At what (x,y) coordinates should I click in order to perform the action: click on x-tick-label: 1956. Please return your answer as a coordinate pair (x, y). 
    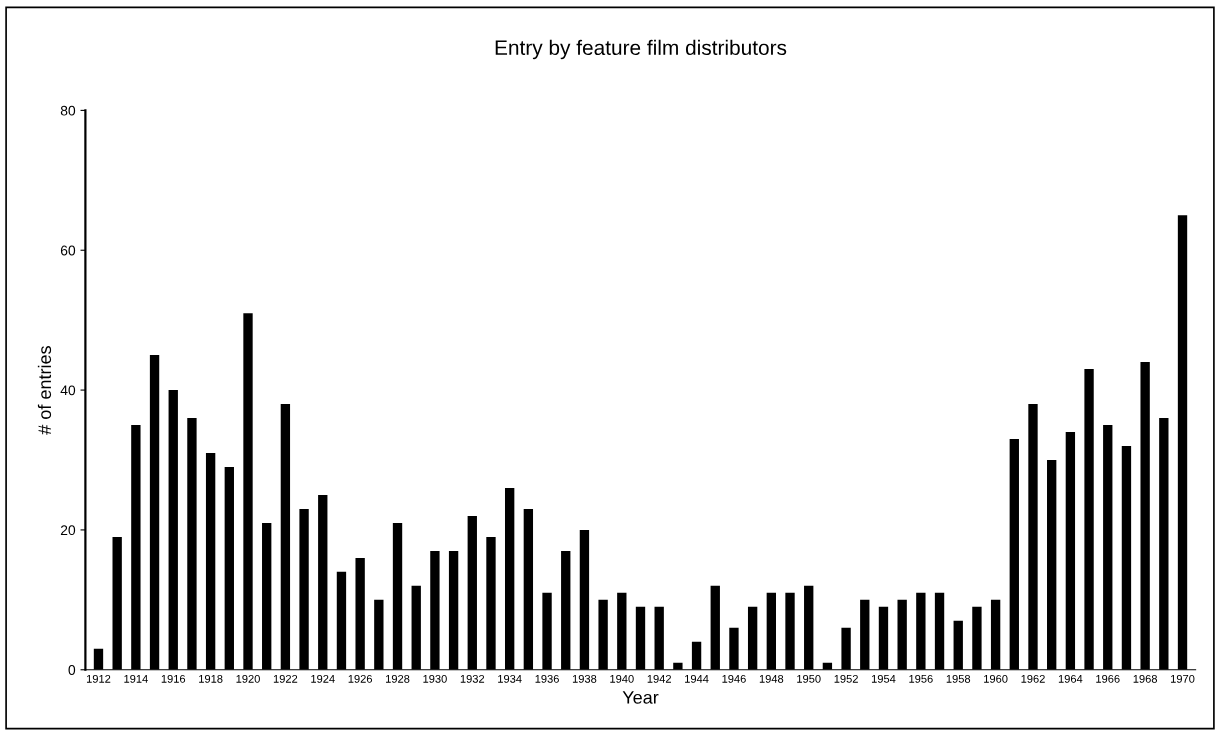
    Looking at the image, I should click on (921, 678).